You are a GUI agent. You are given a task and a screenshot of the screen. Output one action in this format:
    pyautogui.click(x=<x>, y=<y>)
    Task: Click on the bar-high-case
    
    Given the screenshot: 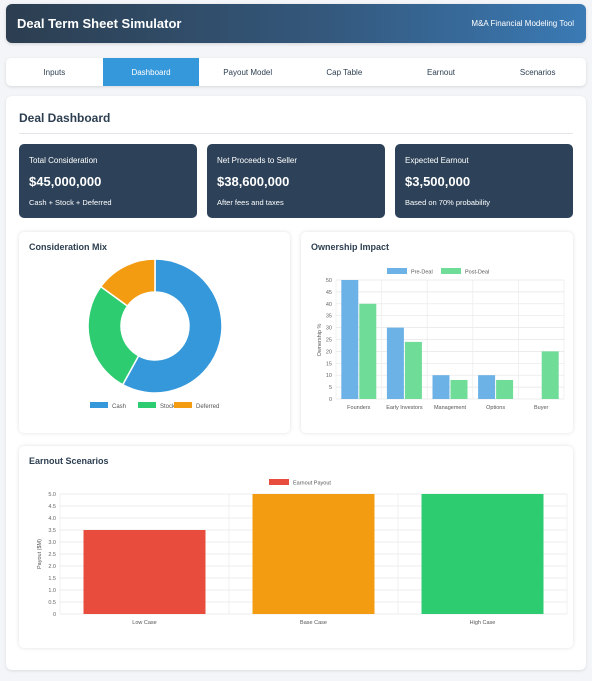 What is the action you would take?
    pyautogui.click(x=482, y=554)
    